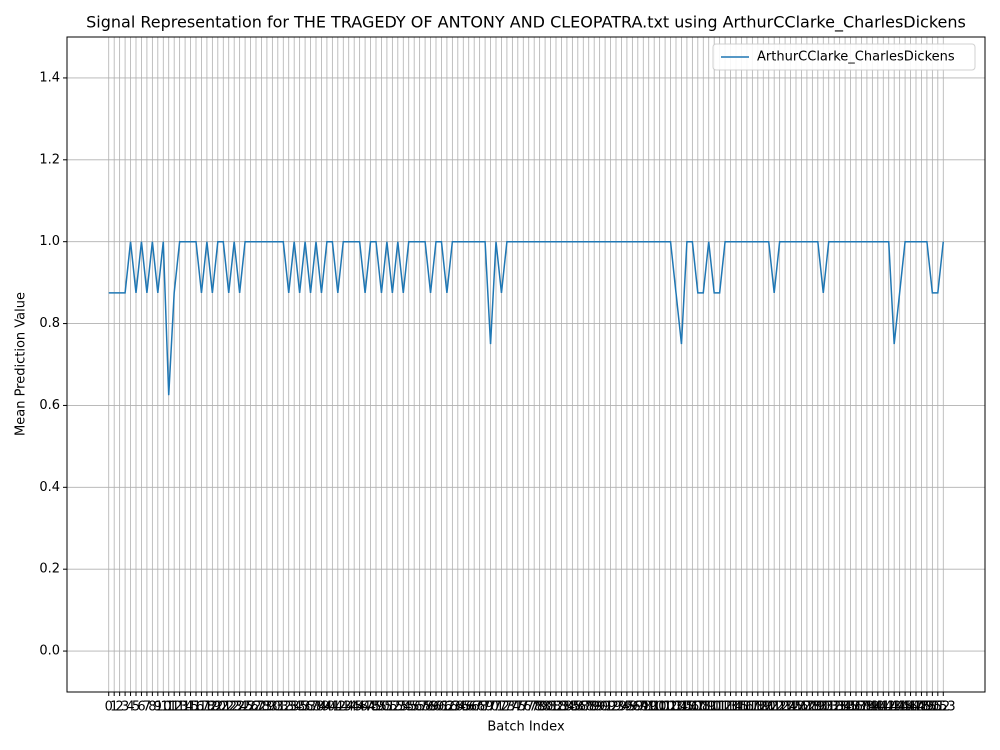 Image resolution: width=1000 pixels, height=750 pixels. What do you see at coordinates (327, 707) in the screenshot?
I see `x-tick-label: 40` at bounding box center [327, 707].